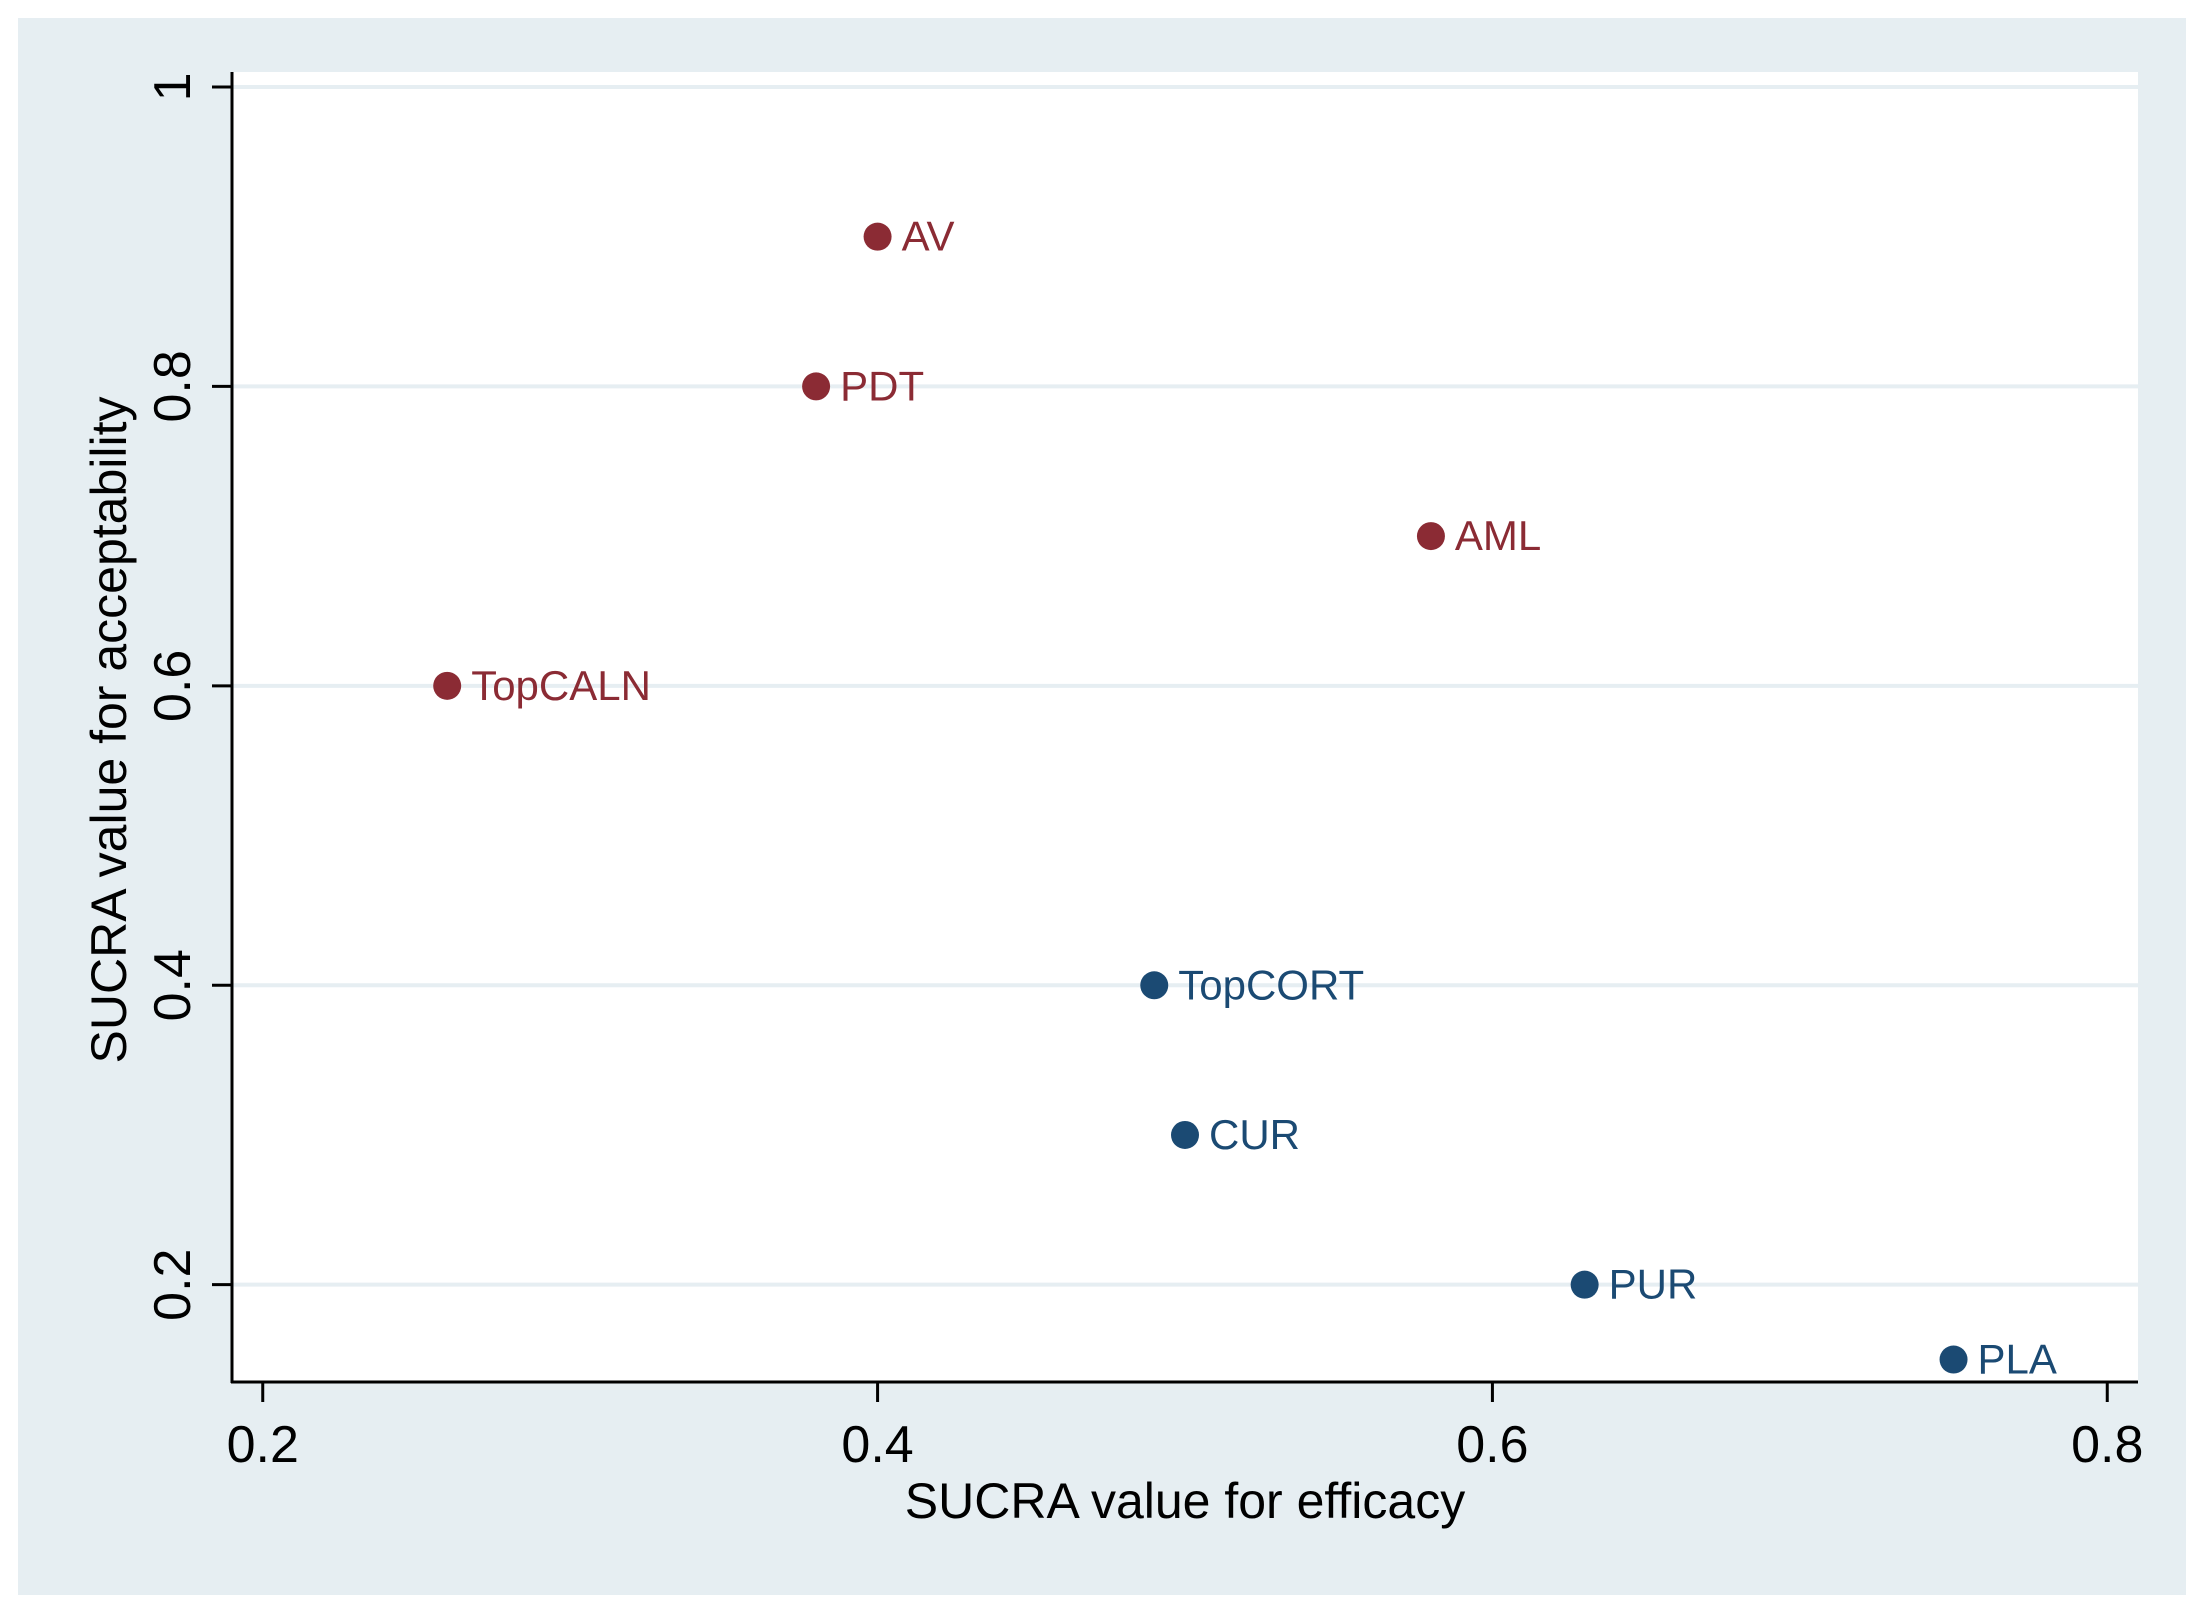 The height and width of the screenshot is (1618, 2204). What do you see at coordinates (1271, 984) in the screenshot?
I see `point-label-topcort: TopCORT` at bounding box center [1271, 984].